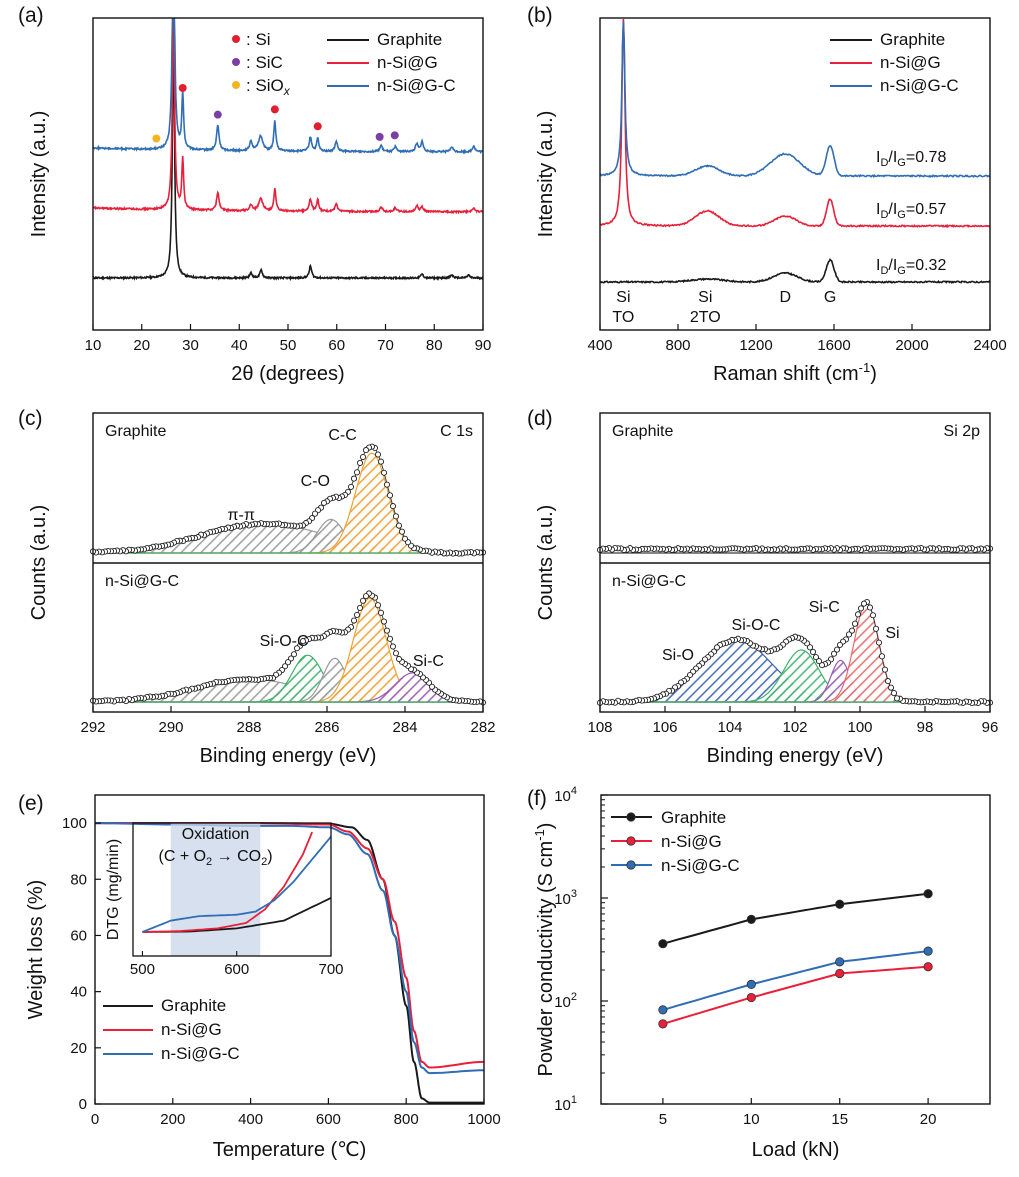  What do you see at coordinates (649, 581) in the screenshot?
I see `subplot-sample-label: n-Si@G-C` at bounding box center [649, 581].